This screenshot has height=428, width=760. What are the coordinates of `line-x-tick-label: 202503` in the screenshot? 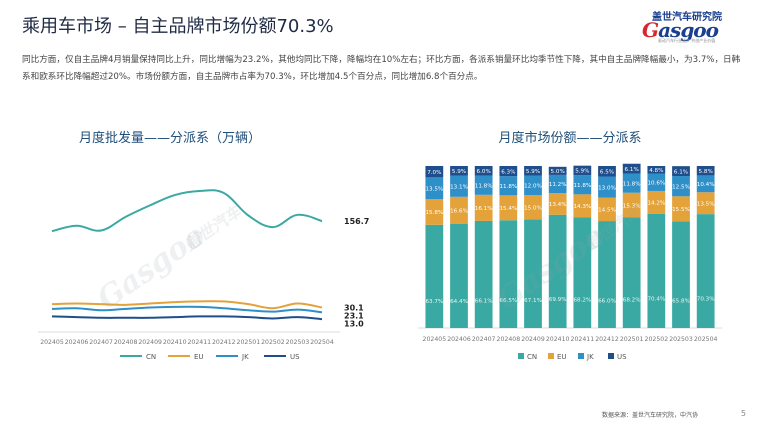 It's located at (298, 342).